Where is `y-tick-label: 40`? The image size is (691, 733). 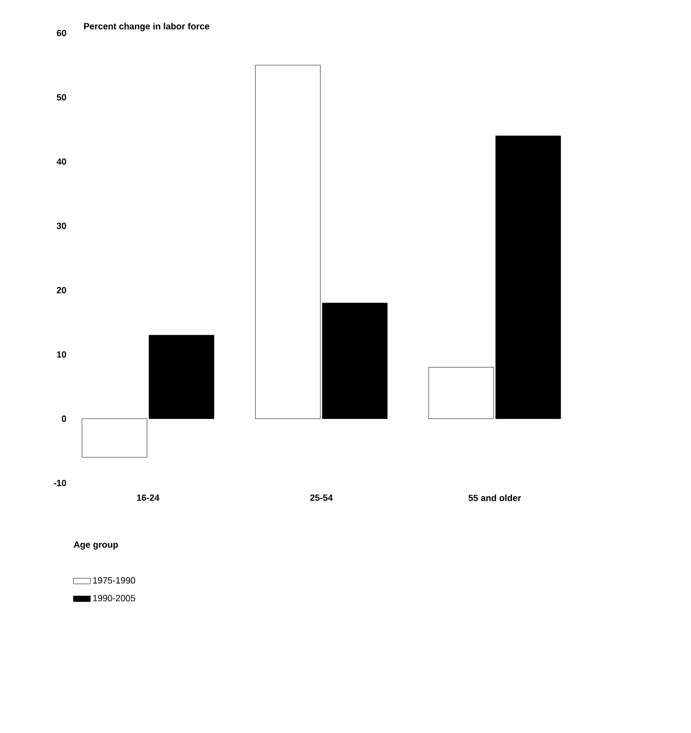
y-tick-label: 40 is located at coordinates (61, 161).